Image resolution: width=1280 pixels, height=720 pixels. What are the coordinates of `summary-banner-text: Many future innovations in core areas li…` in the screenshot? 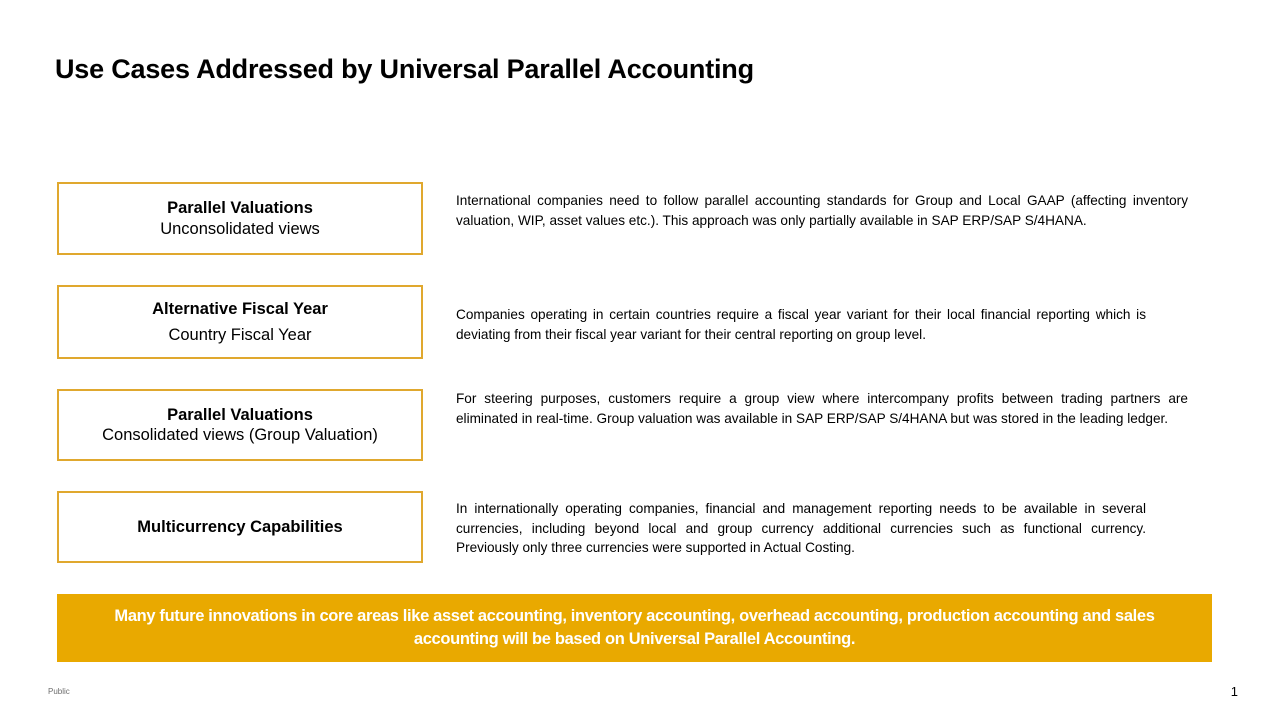 It's located at (634, 627).